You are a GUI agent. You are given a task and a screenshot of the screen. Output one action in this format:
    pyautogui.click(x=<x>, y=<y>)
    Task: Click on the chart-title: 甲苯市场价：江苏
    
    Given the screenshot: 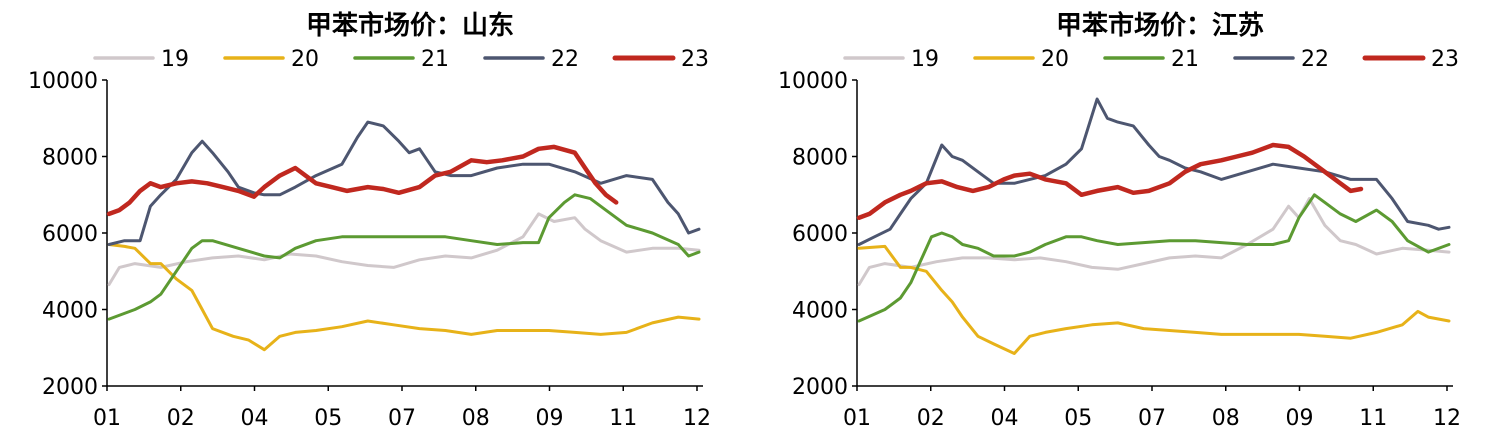 What is the action you would take?
    pyautogui.click(x=1160, y=25)
    